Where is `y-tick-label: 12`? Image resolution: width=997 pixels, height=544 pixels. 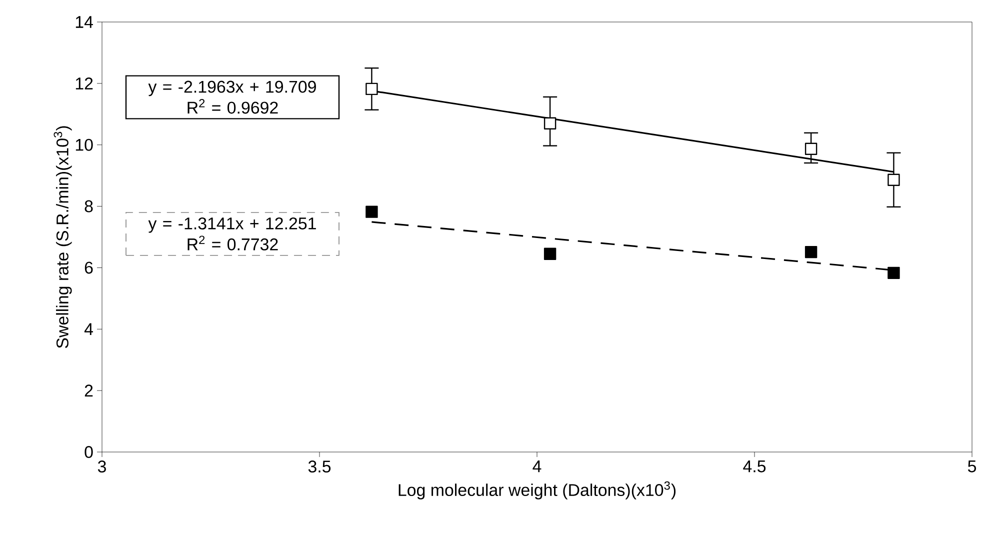
y-tick-label: 12 is located at coordinates (84, 84).